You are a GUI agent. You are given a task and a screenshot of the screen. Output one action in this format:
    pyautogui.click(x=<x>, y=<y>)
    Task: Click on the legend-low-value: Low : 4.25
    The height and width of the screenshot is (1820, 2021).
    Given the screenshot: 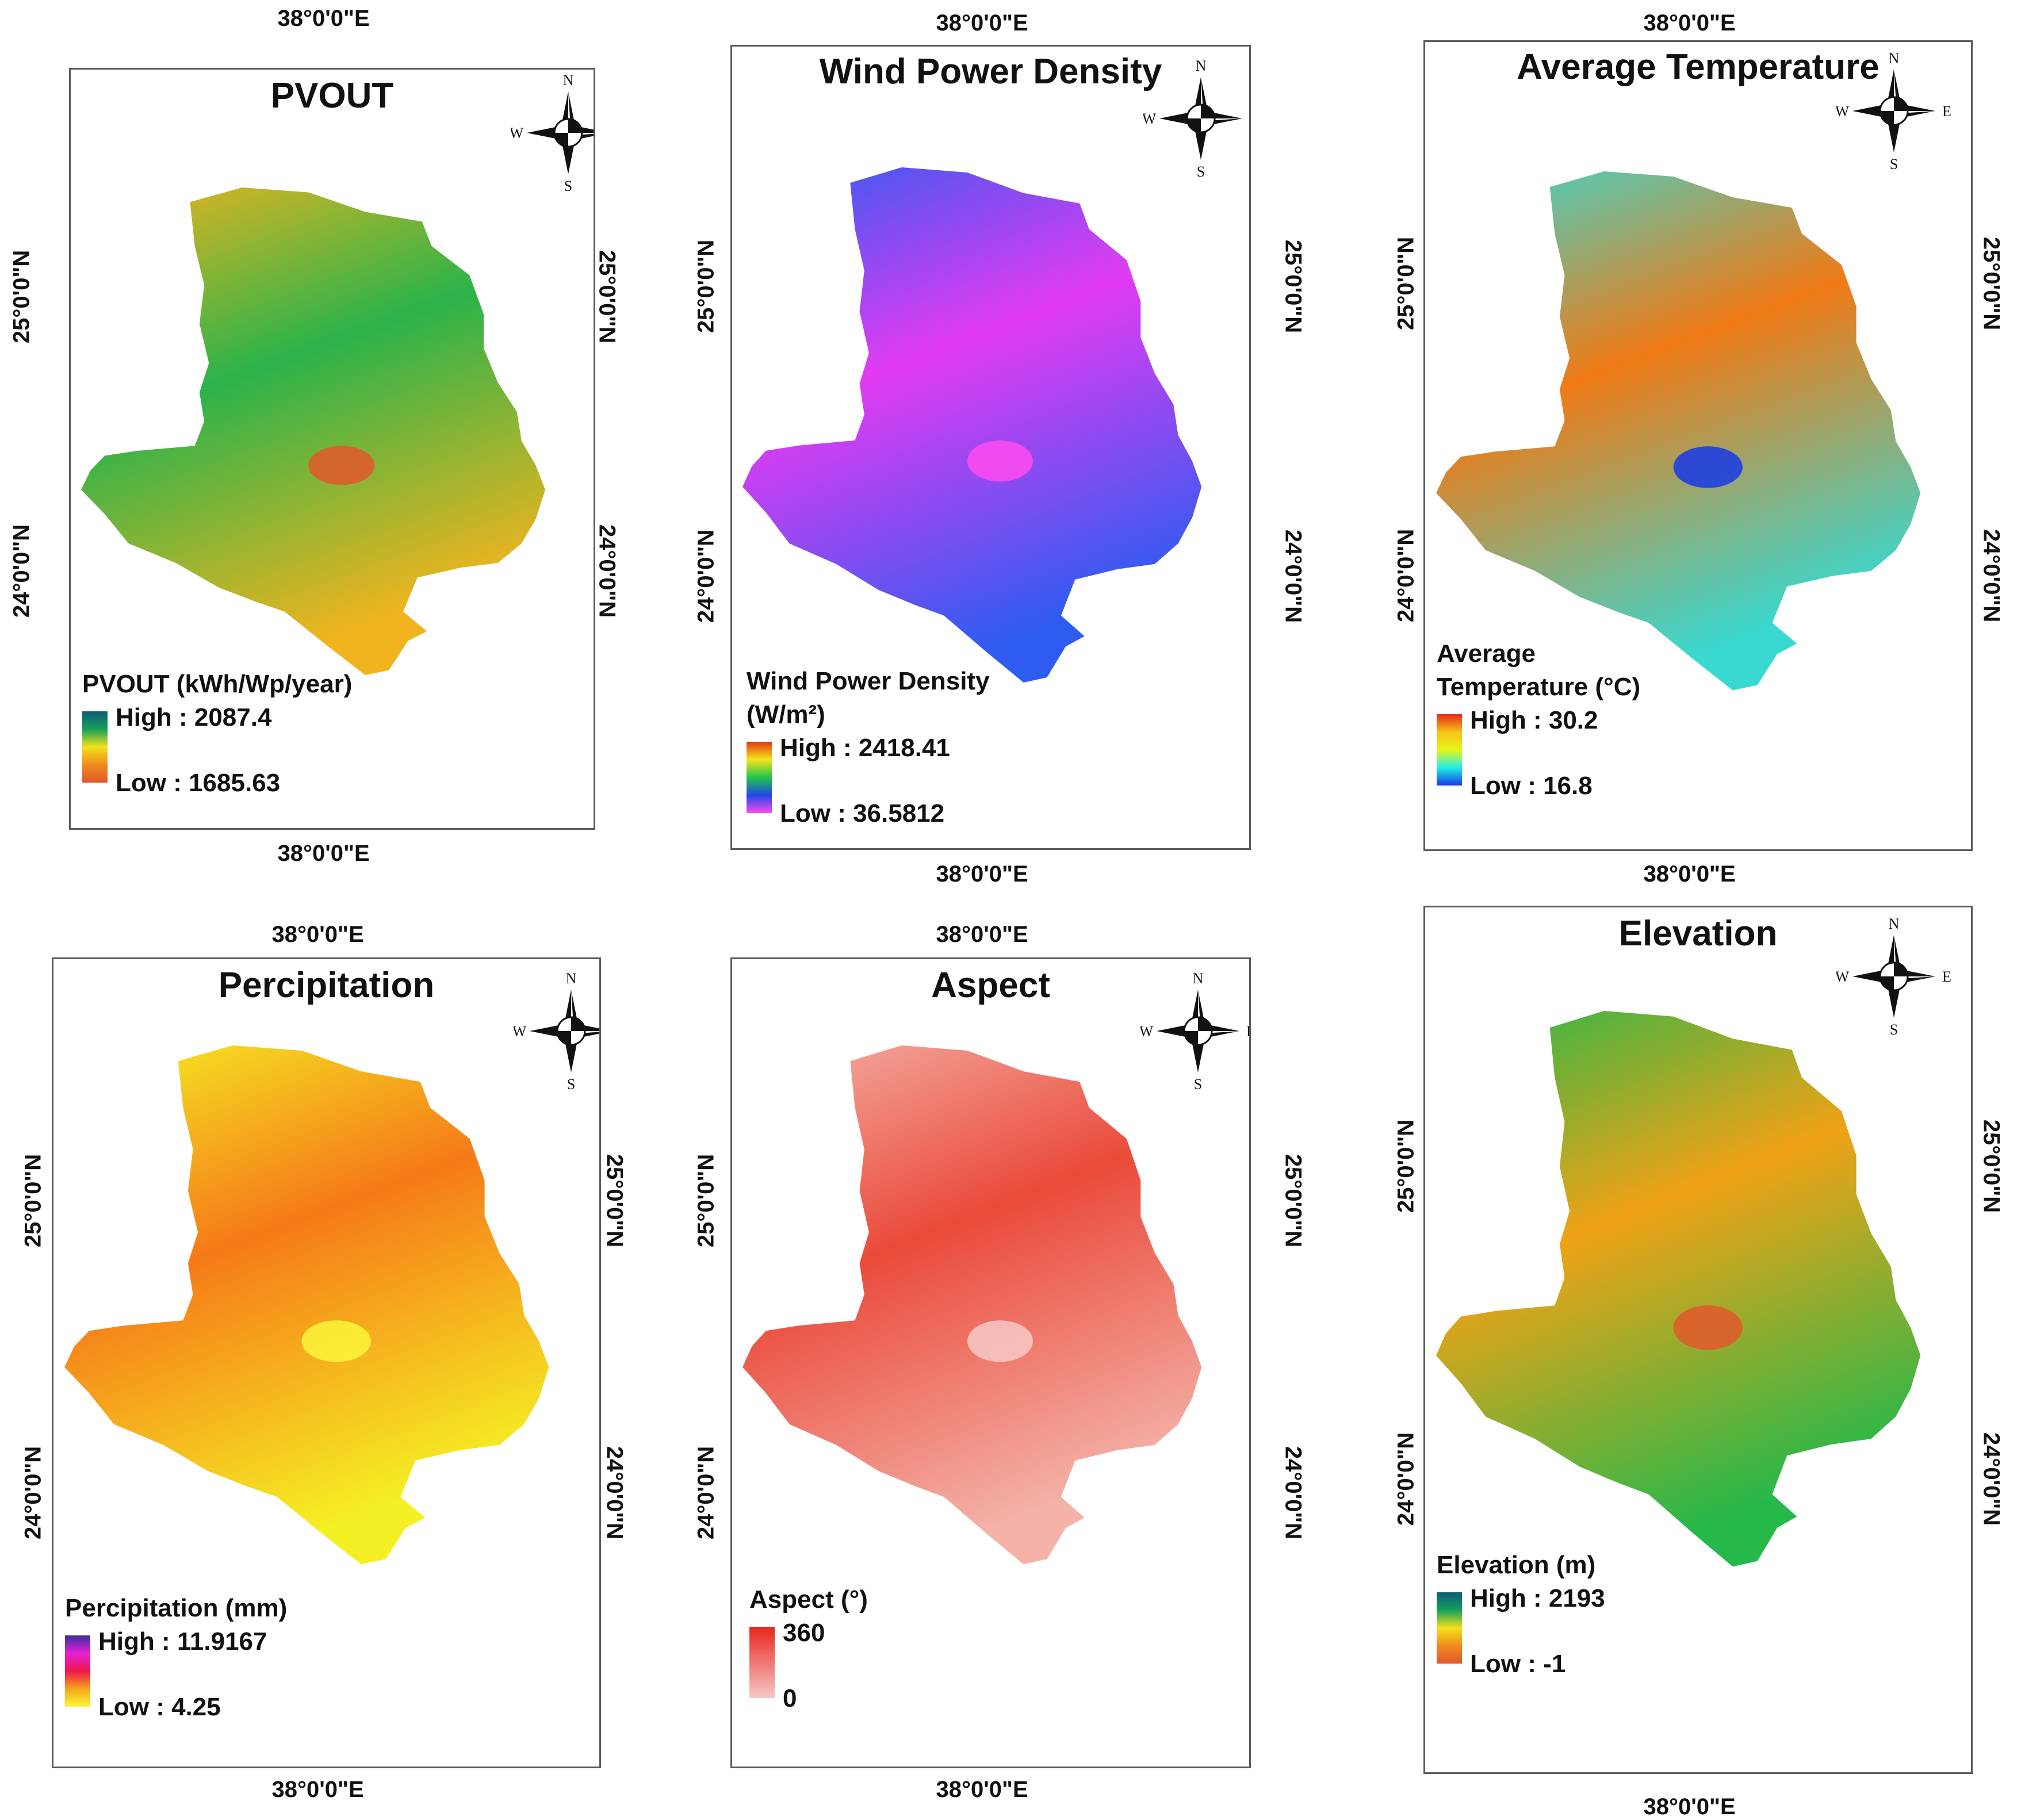 What is the action you would take?
    pyautogui.click(x=159, y=1707)
    